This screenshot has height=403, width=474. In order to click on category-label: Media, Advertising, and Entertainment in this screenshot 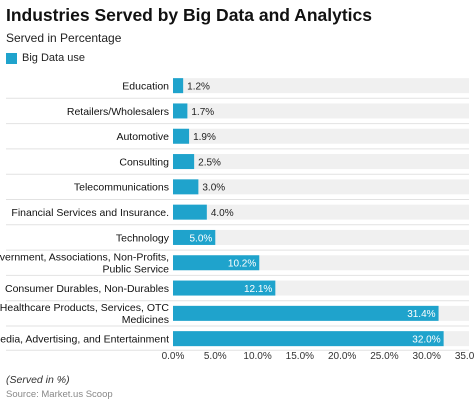, I will do `click(84, 339)`.